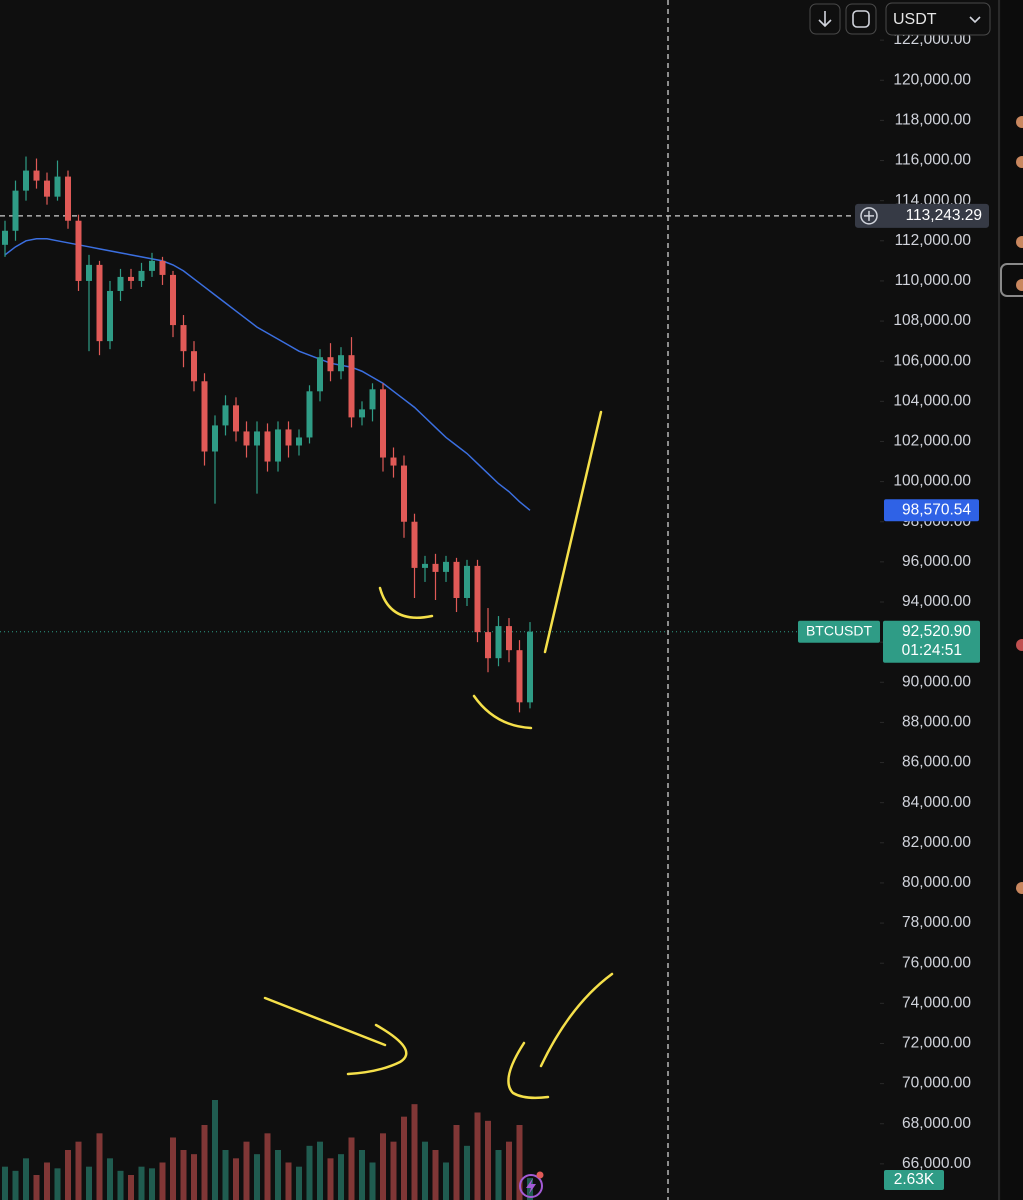 The height and width of the screenshot is (1200, 1023). I want to click on y-tick-label: 112,000.00, so click(933, 240).